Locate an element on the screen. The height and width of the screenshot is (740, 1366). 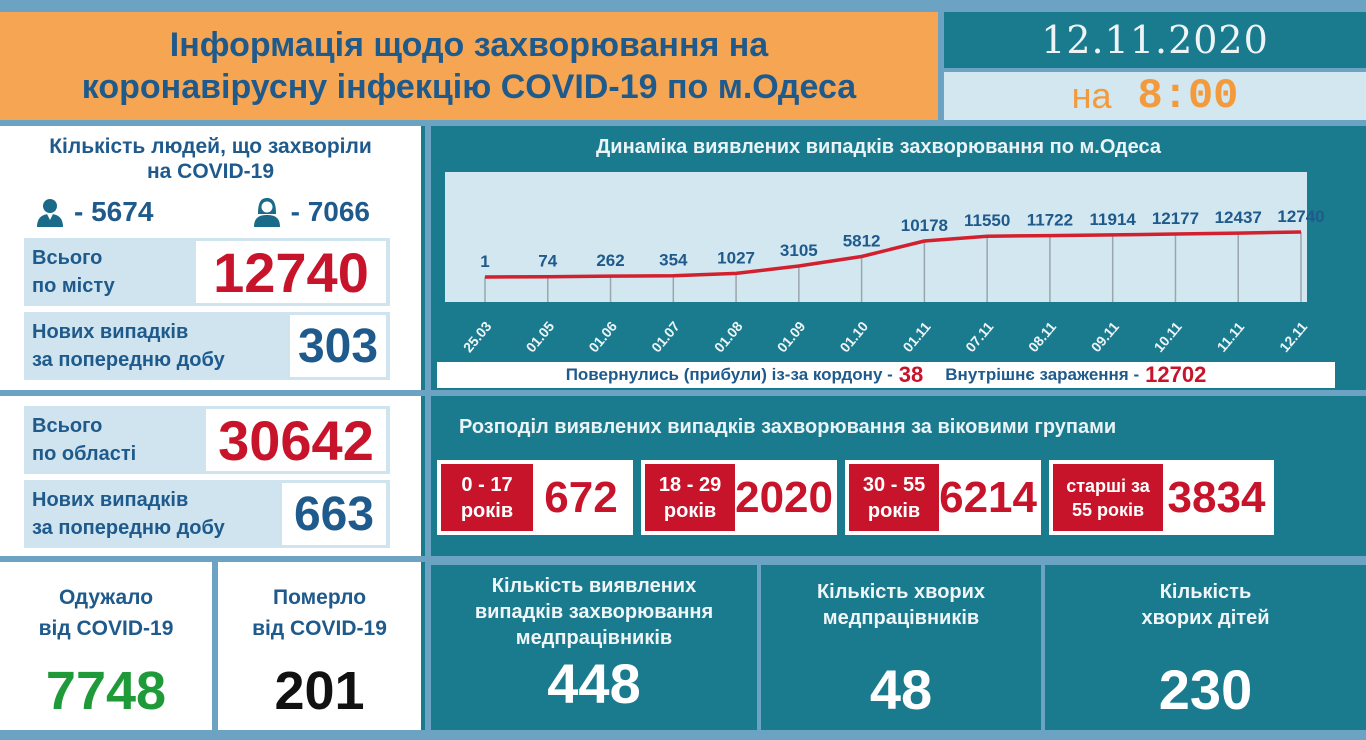
sick-children-card: Кількість хворих дітей 230 is located at coordinates (1205, 647).